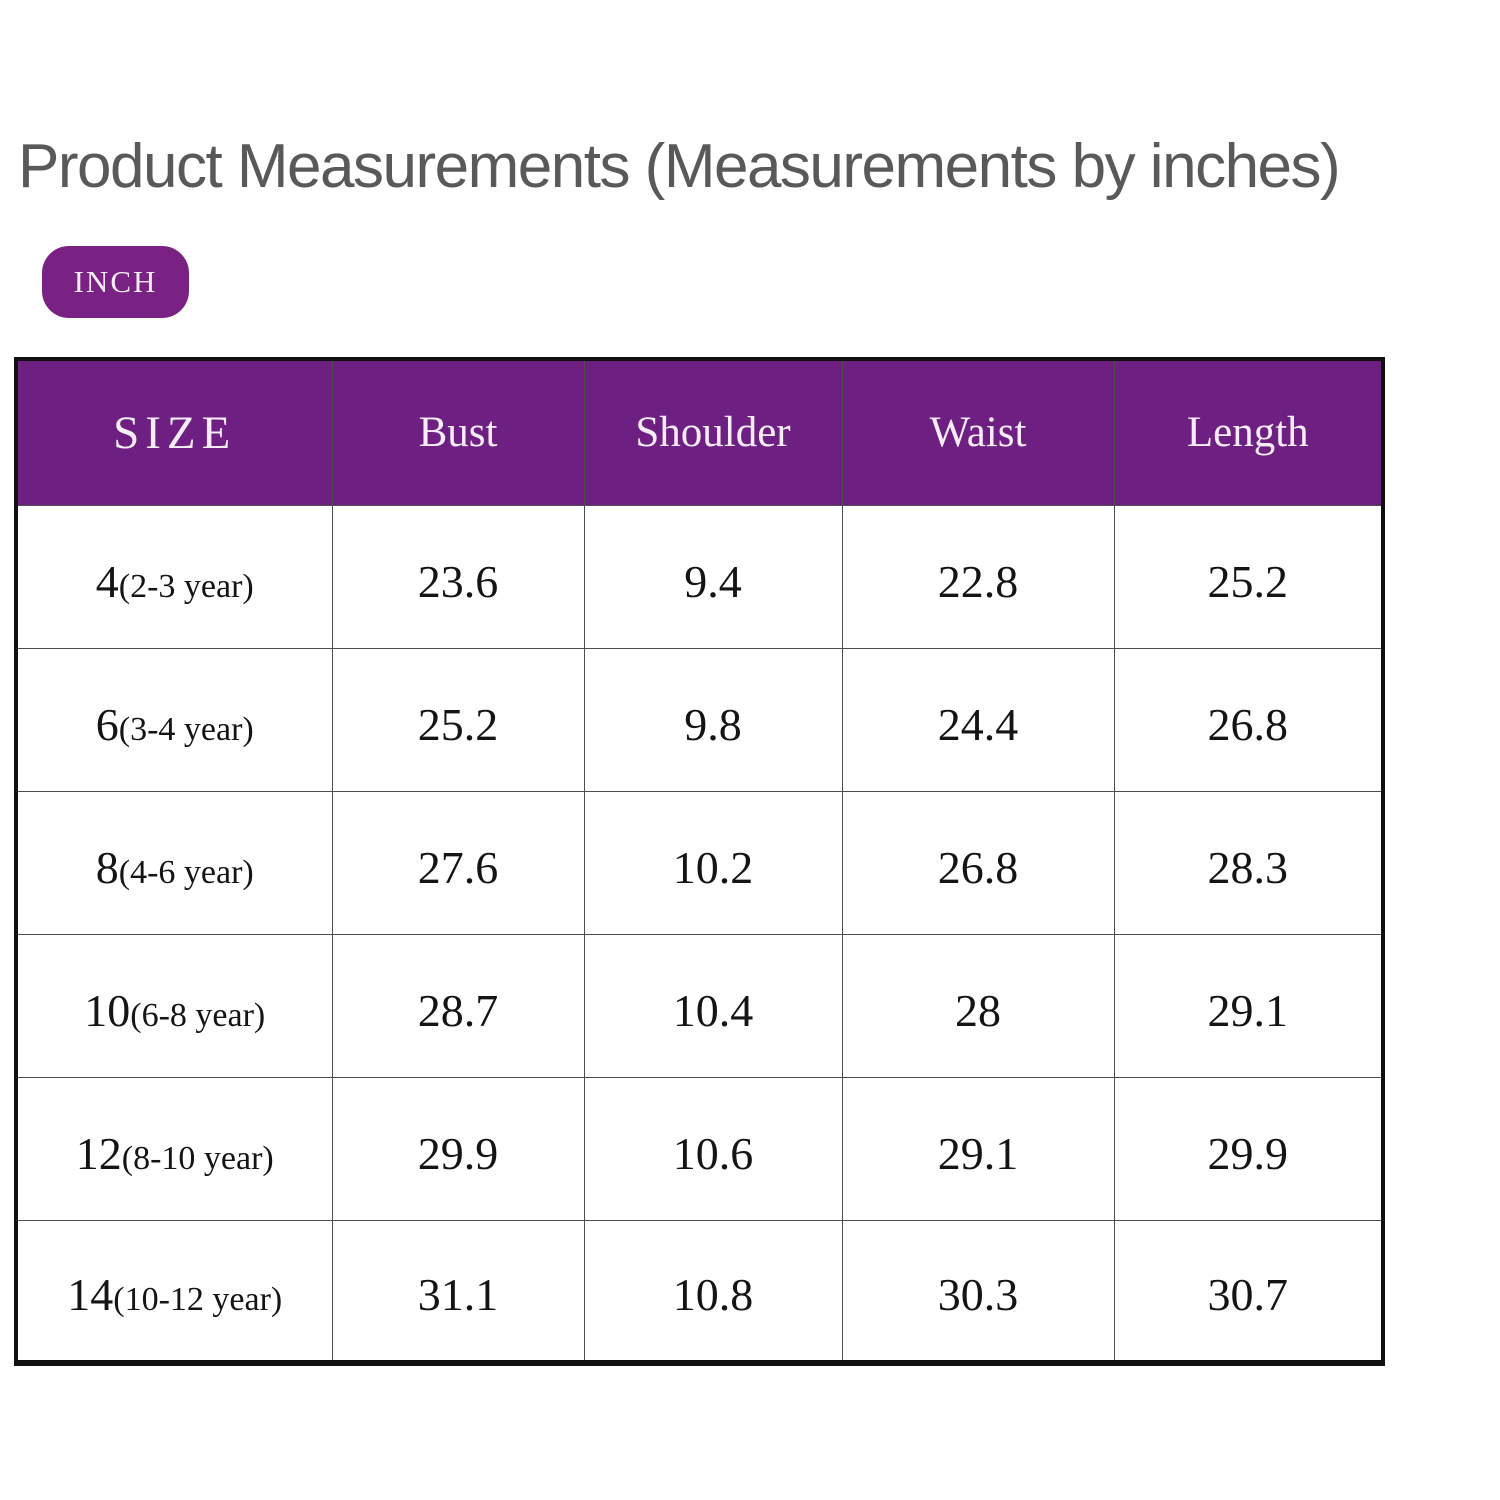 This screenshot has height=1500, width=1500. I want to click on table-row: 4(2-3 year) 23.6 9.4 22.8 25.2, so click(699, 576).